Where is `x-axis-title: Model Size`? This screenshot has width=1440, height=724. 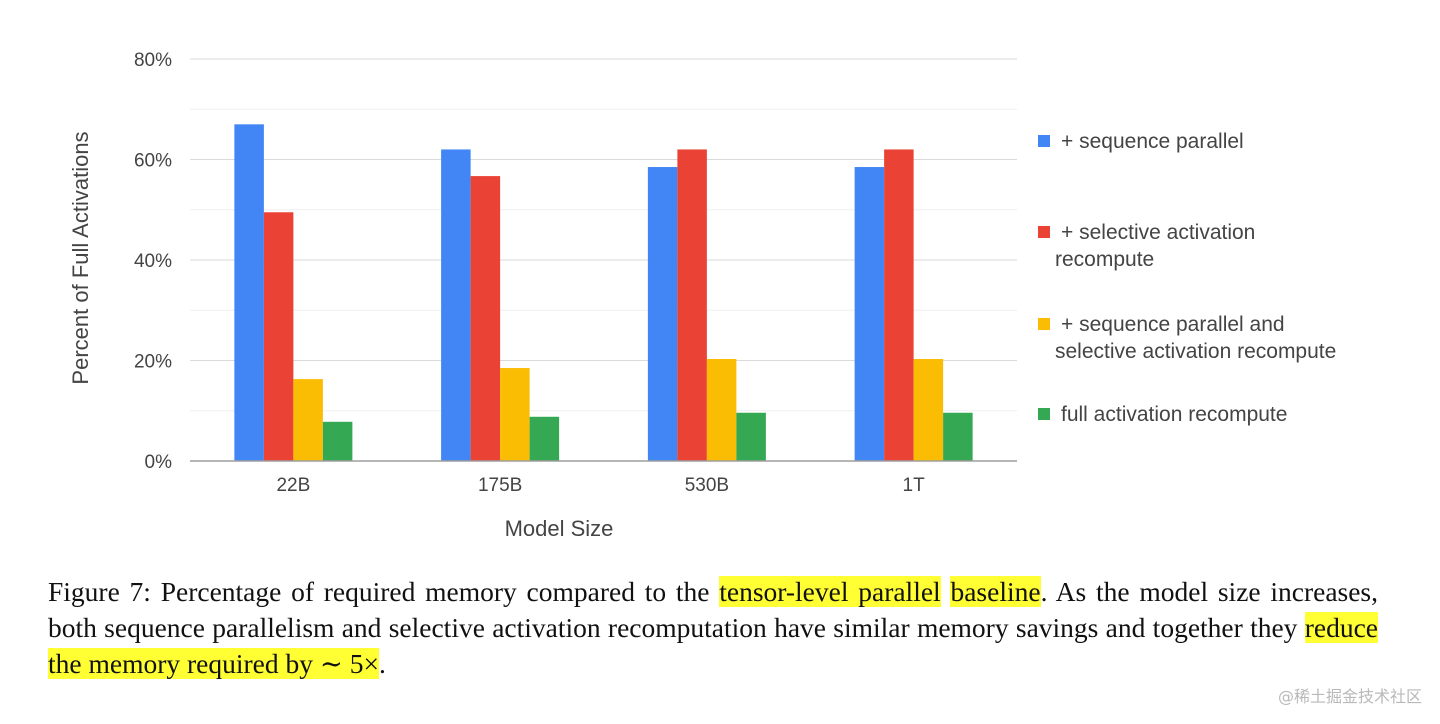 x-axis-title: Model Size is located at coordinates (559, 528).